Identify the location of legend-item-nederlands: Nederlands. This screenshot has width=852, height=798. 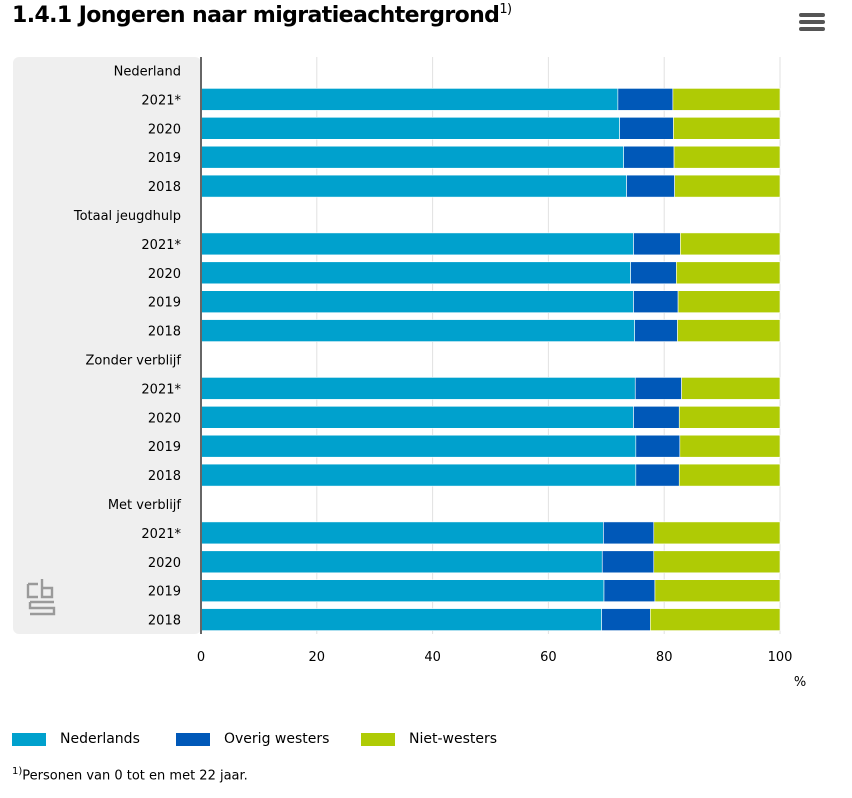
(76, 739).